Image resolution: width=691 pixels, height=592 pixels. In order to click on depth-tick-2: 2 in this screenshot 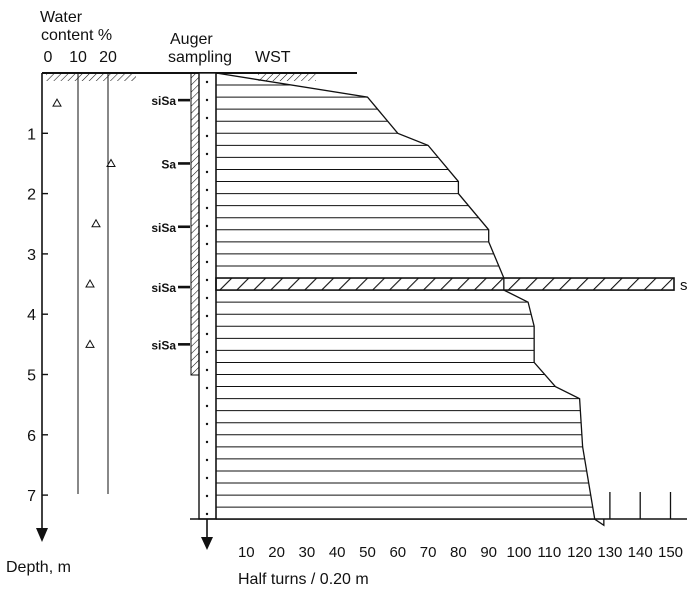, I will do `click(31, 195)`.